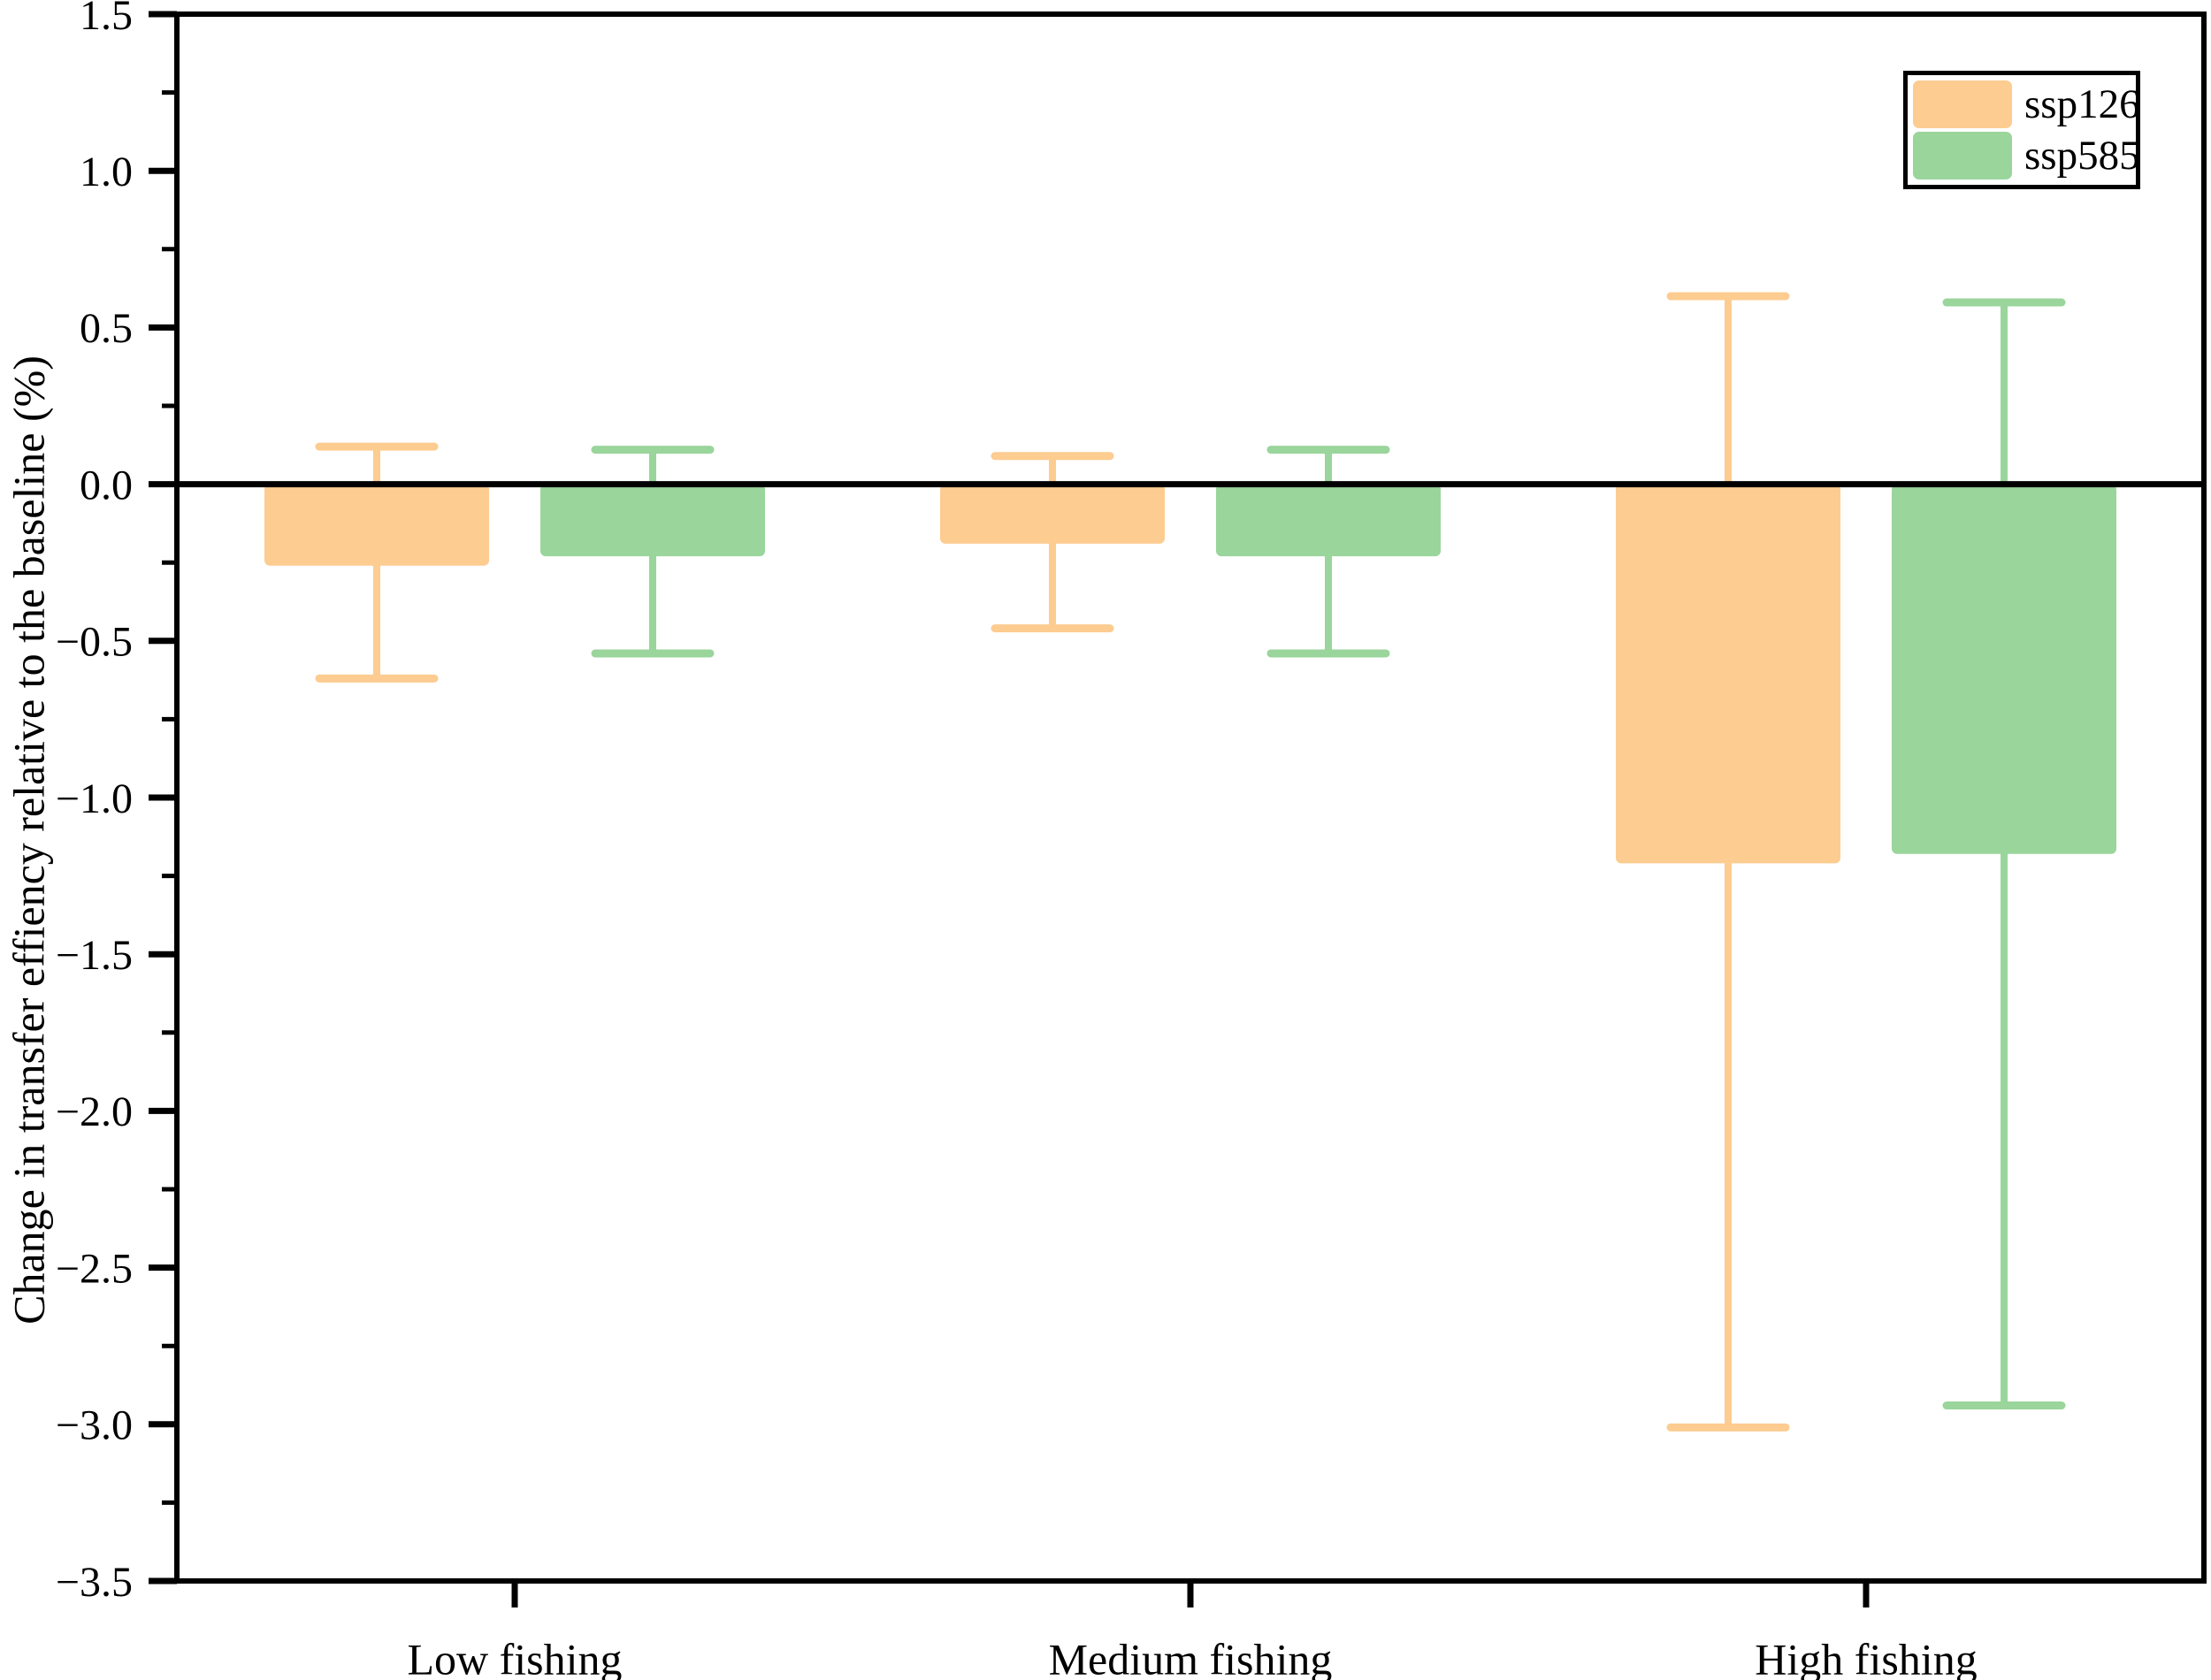 The image size is (2211, 1680). Describe the element at coordinates (514, 1657) in the screenshot. I see `x-category-label-low-fishing: Low fishing` at that location.